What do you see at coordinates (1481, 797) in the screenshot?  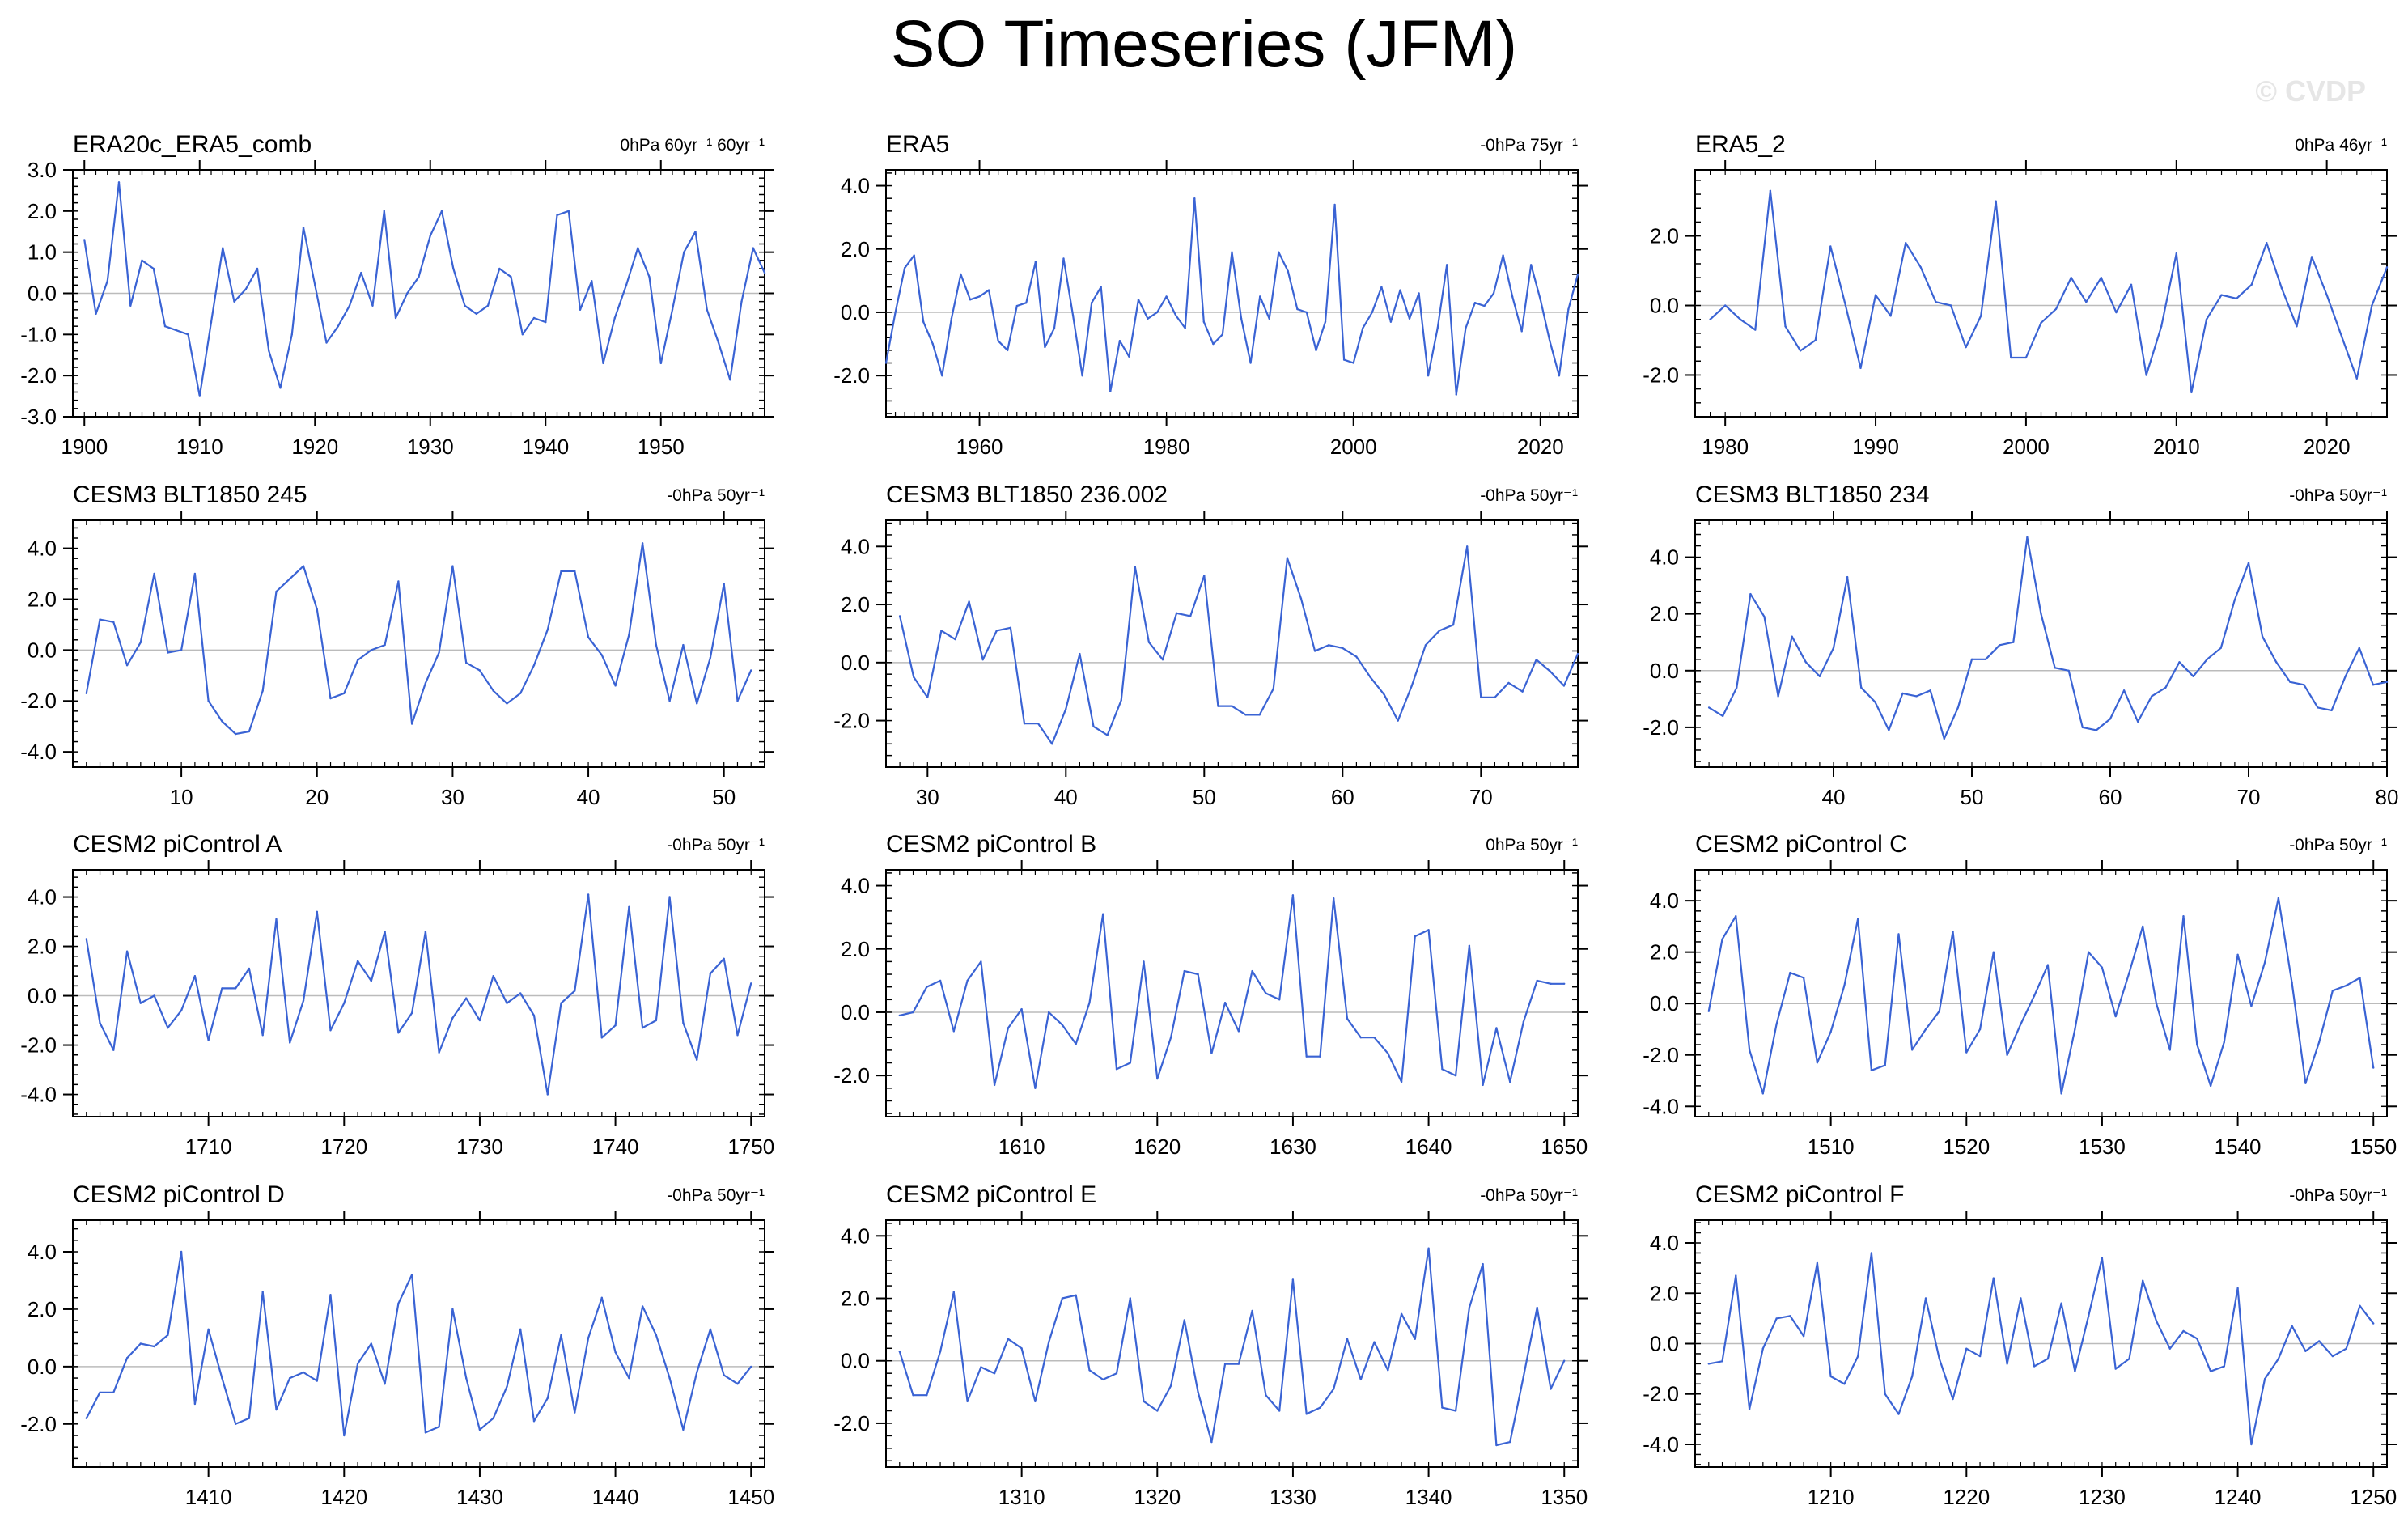 I see `x-tick-label: 70` at bounding box center [1481, 797].